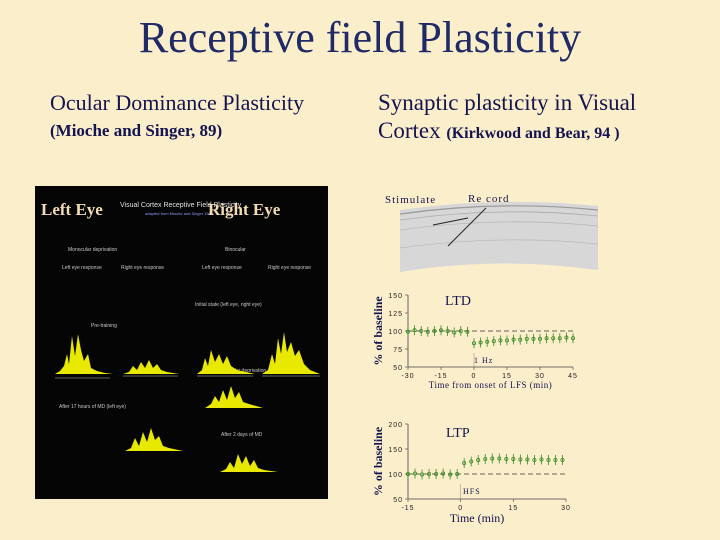  Describe the element at coordinates (395, 296) in the screenshot. I see `chart-0-ytick-label: 150` at that location.